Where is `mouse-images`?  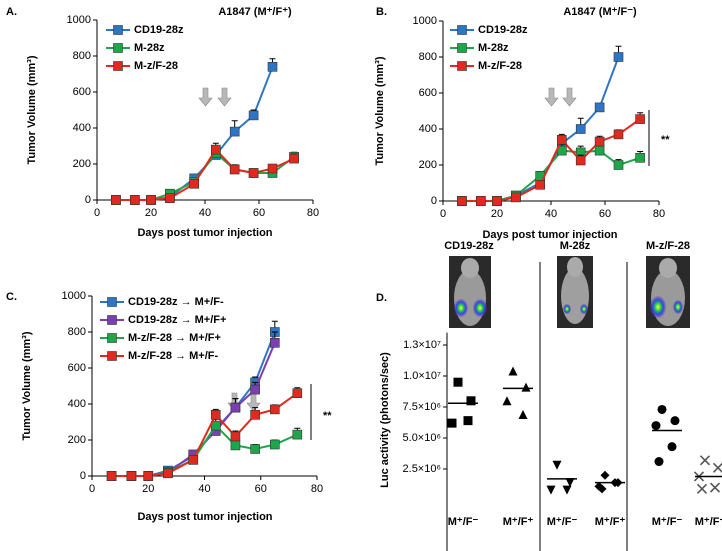
mouse-images is located at coordinates (569, 292).